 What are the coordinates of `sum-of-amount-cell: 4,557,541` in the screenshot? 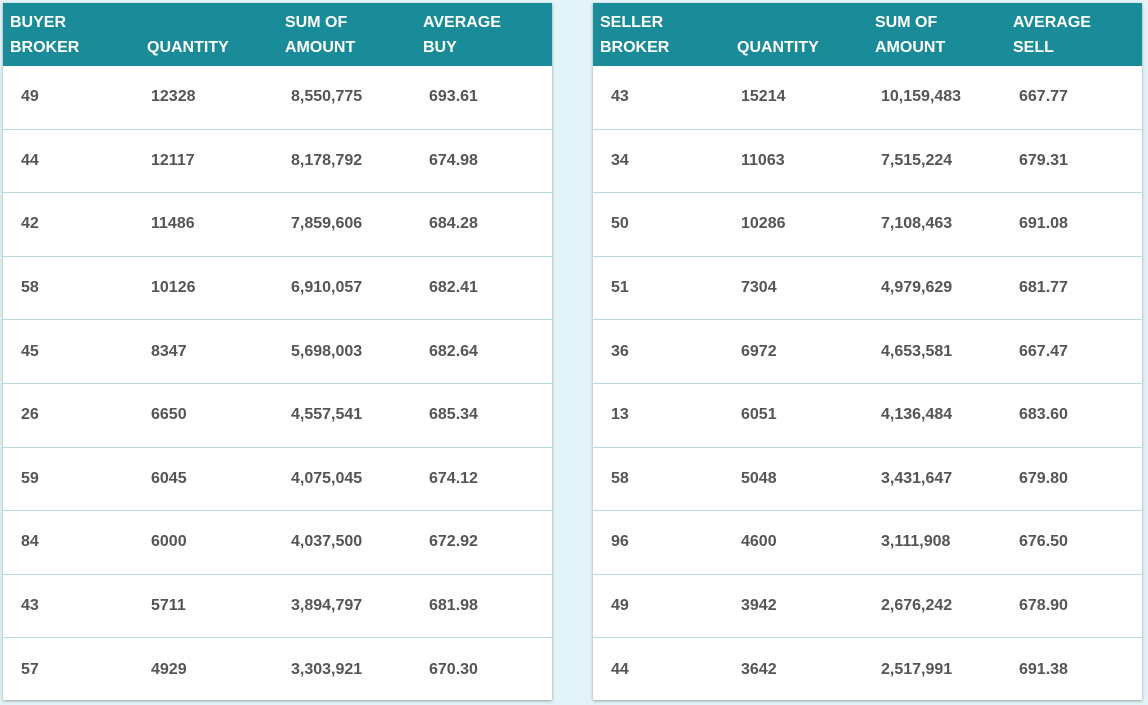 It's located at (347, 415).